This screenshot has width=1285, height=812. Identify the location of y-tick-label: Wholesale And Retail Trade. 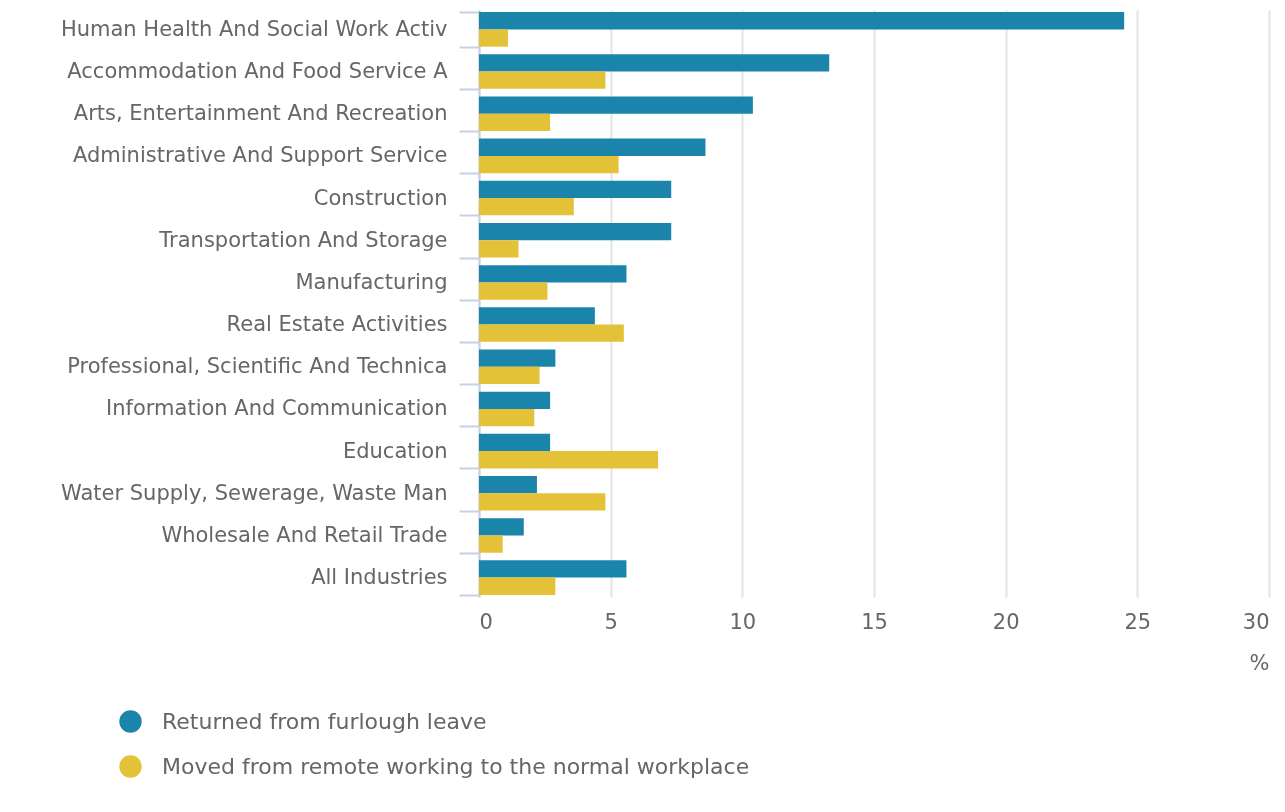
(304, 534).